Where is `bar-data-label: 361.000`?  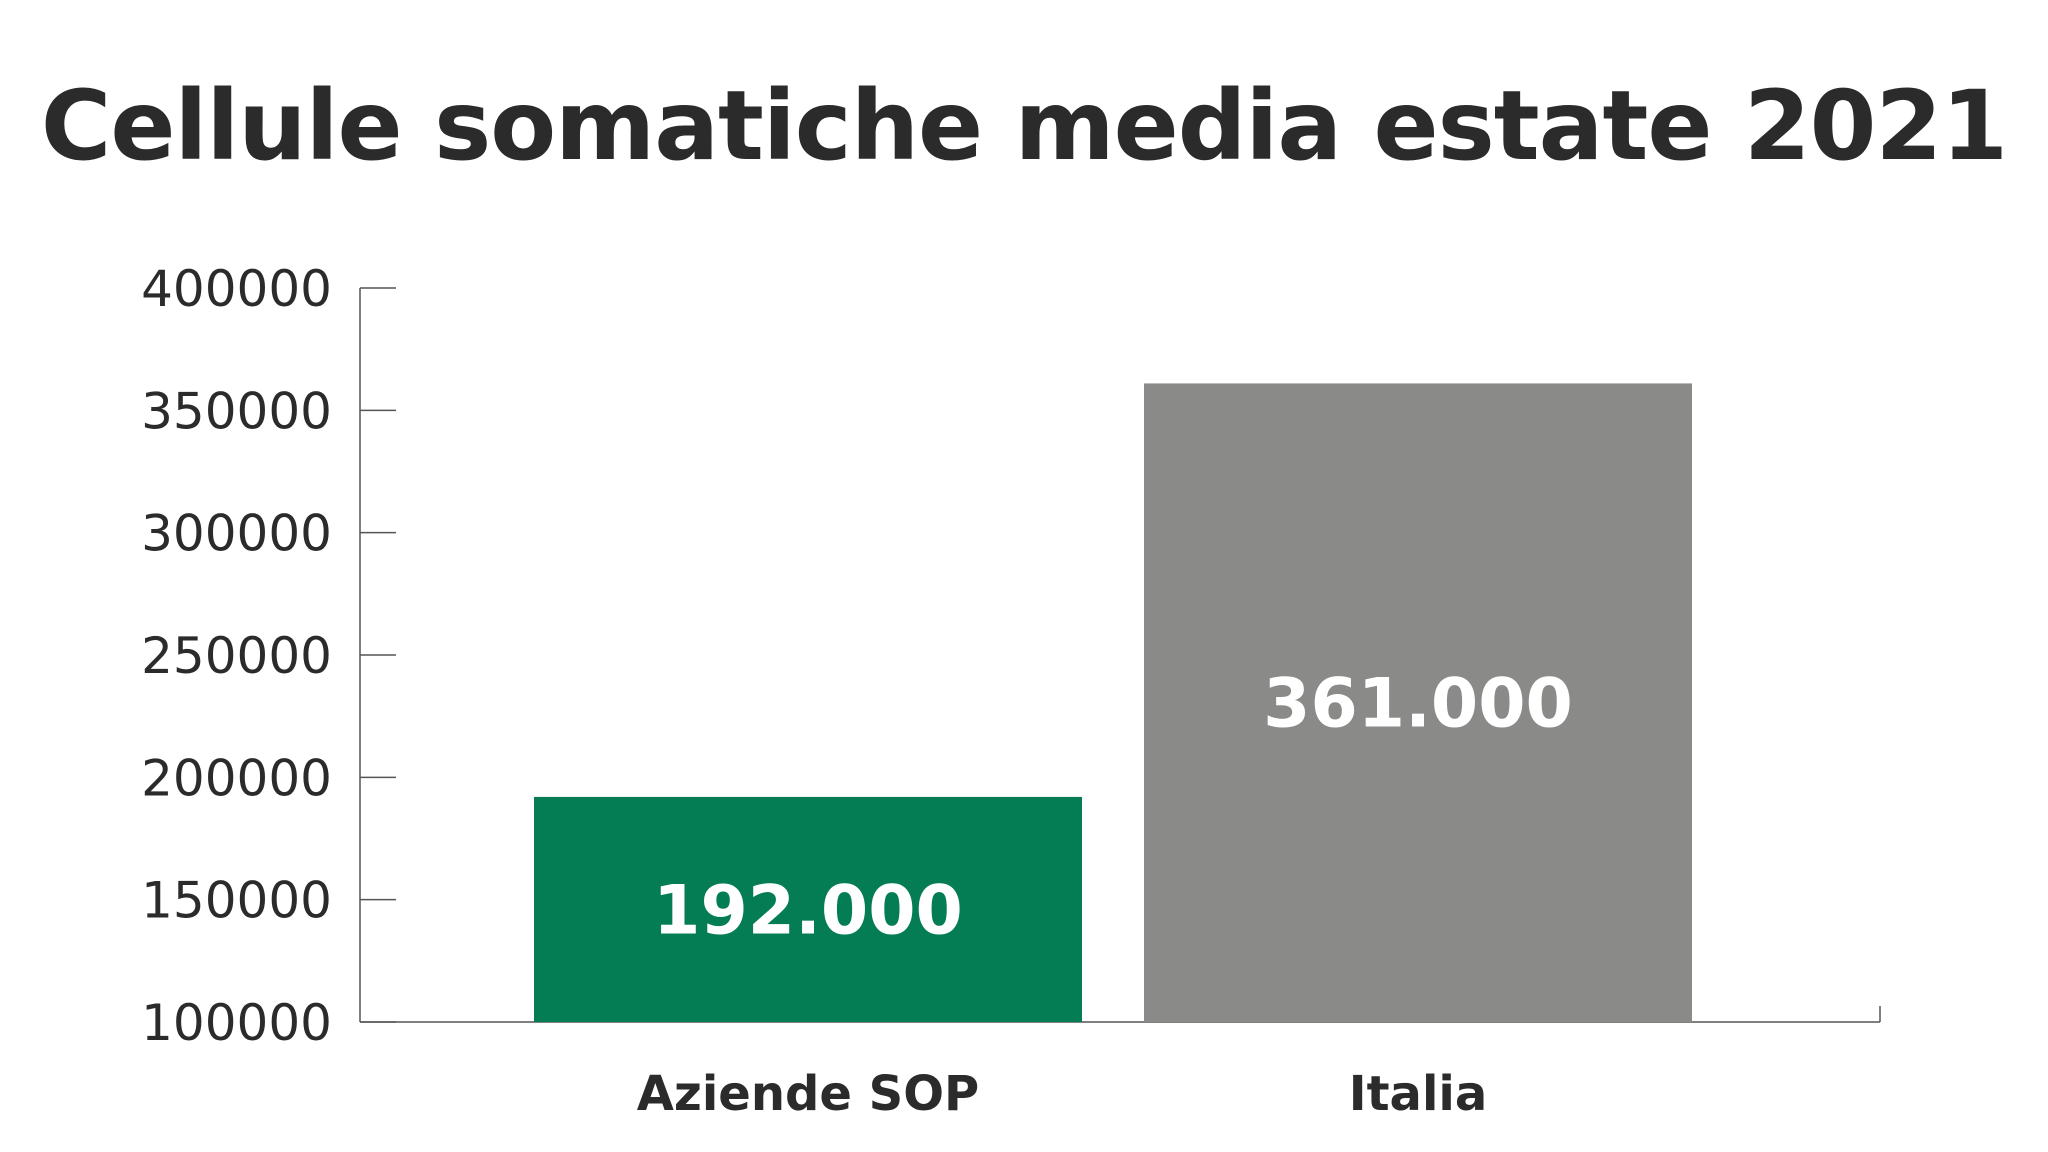 bar-data-label: 361.000 is located at coordinates (1418, 704).